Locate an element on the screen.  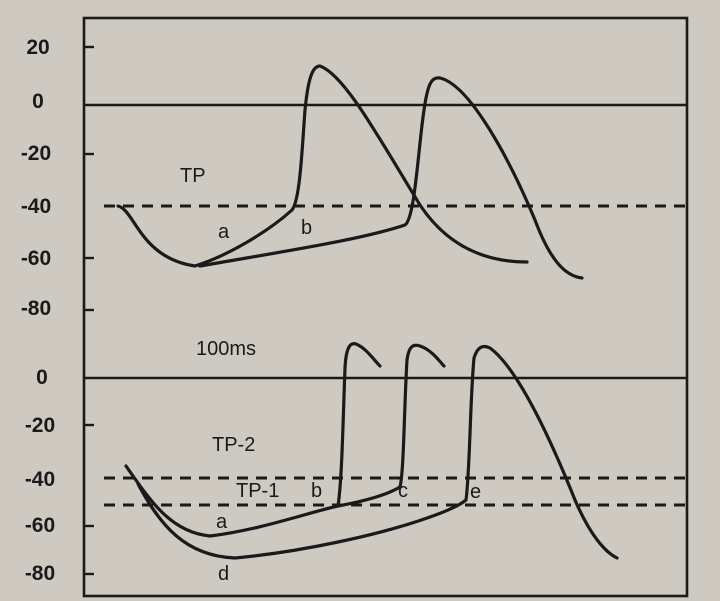
top-tick-minus20: -20 is located at coordinates (36, 153).